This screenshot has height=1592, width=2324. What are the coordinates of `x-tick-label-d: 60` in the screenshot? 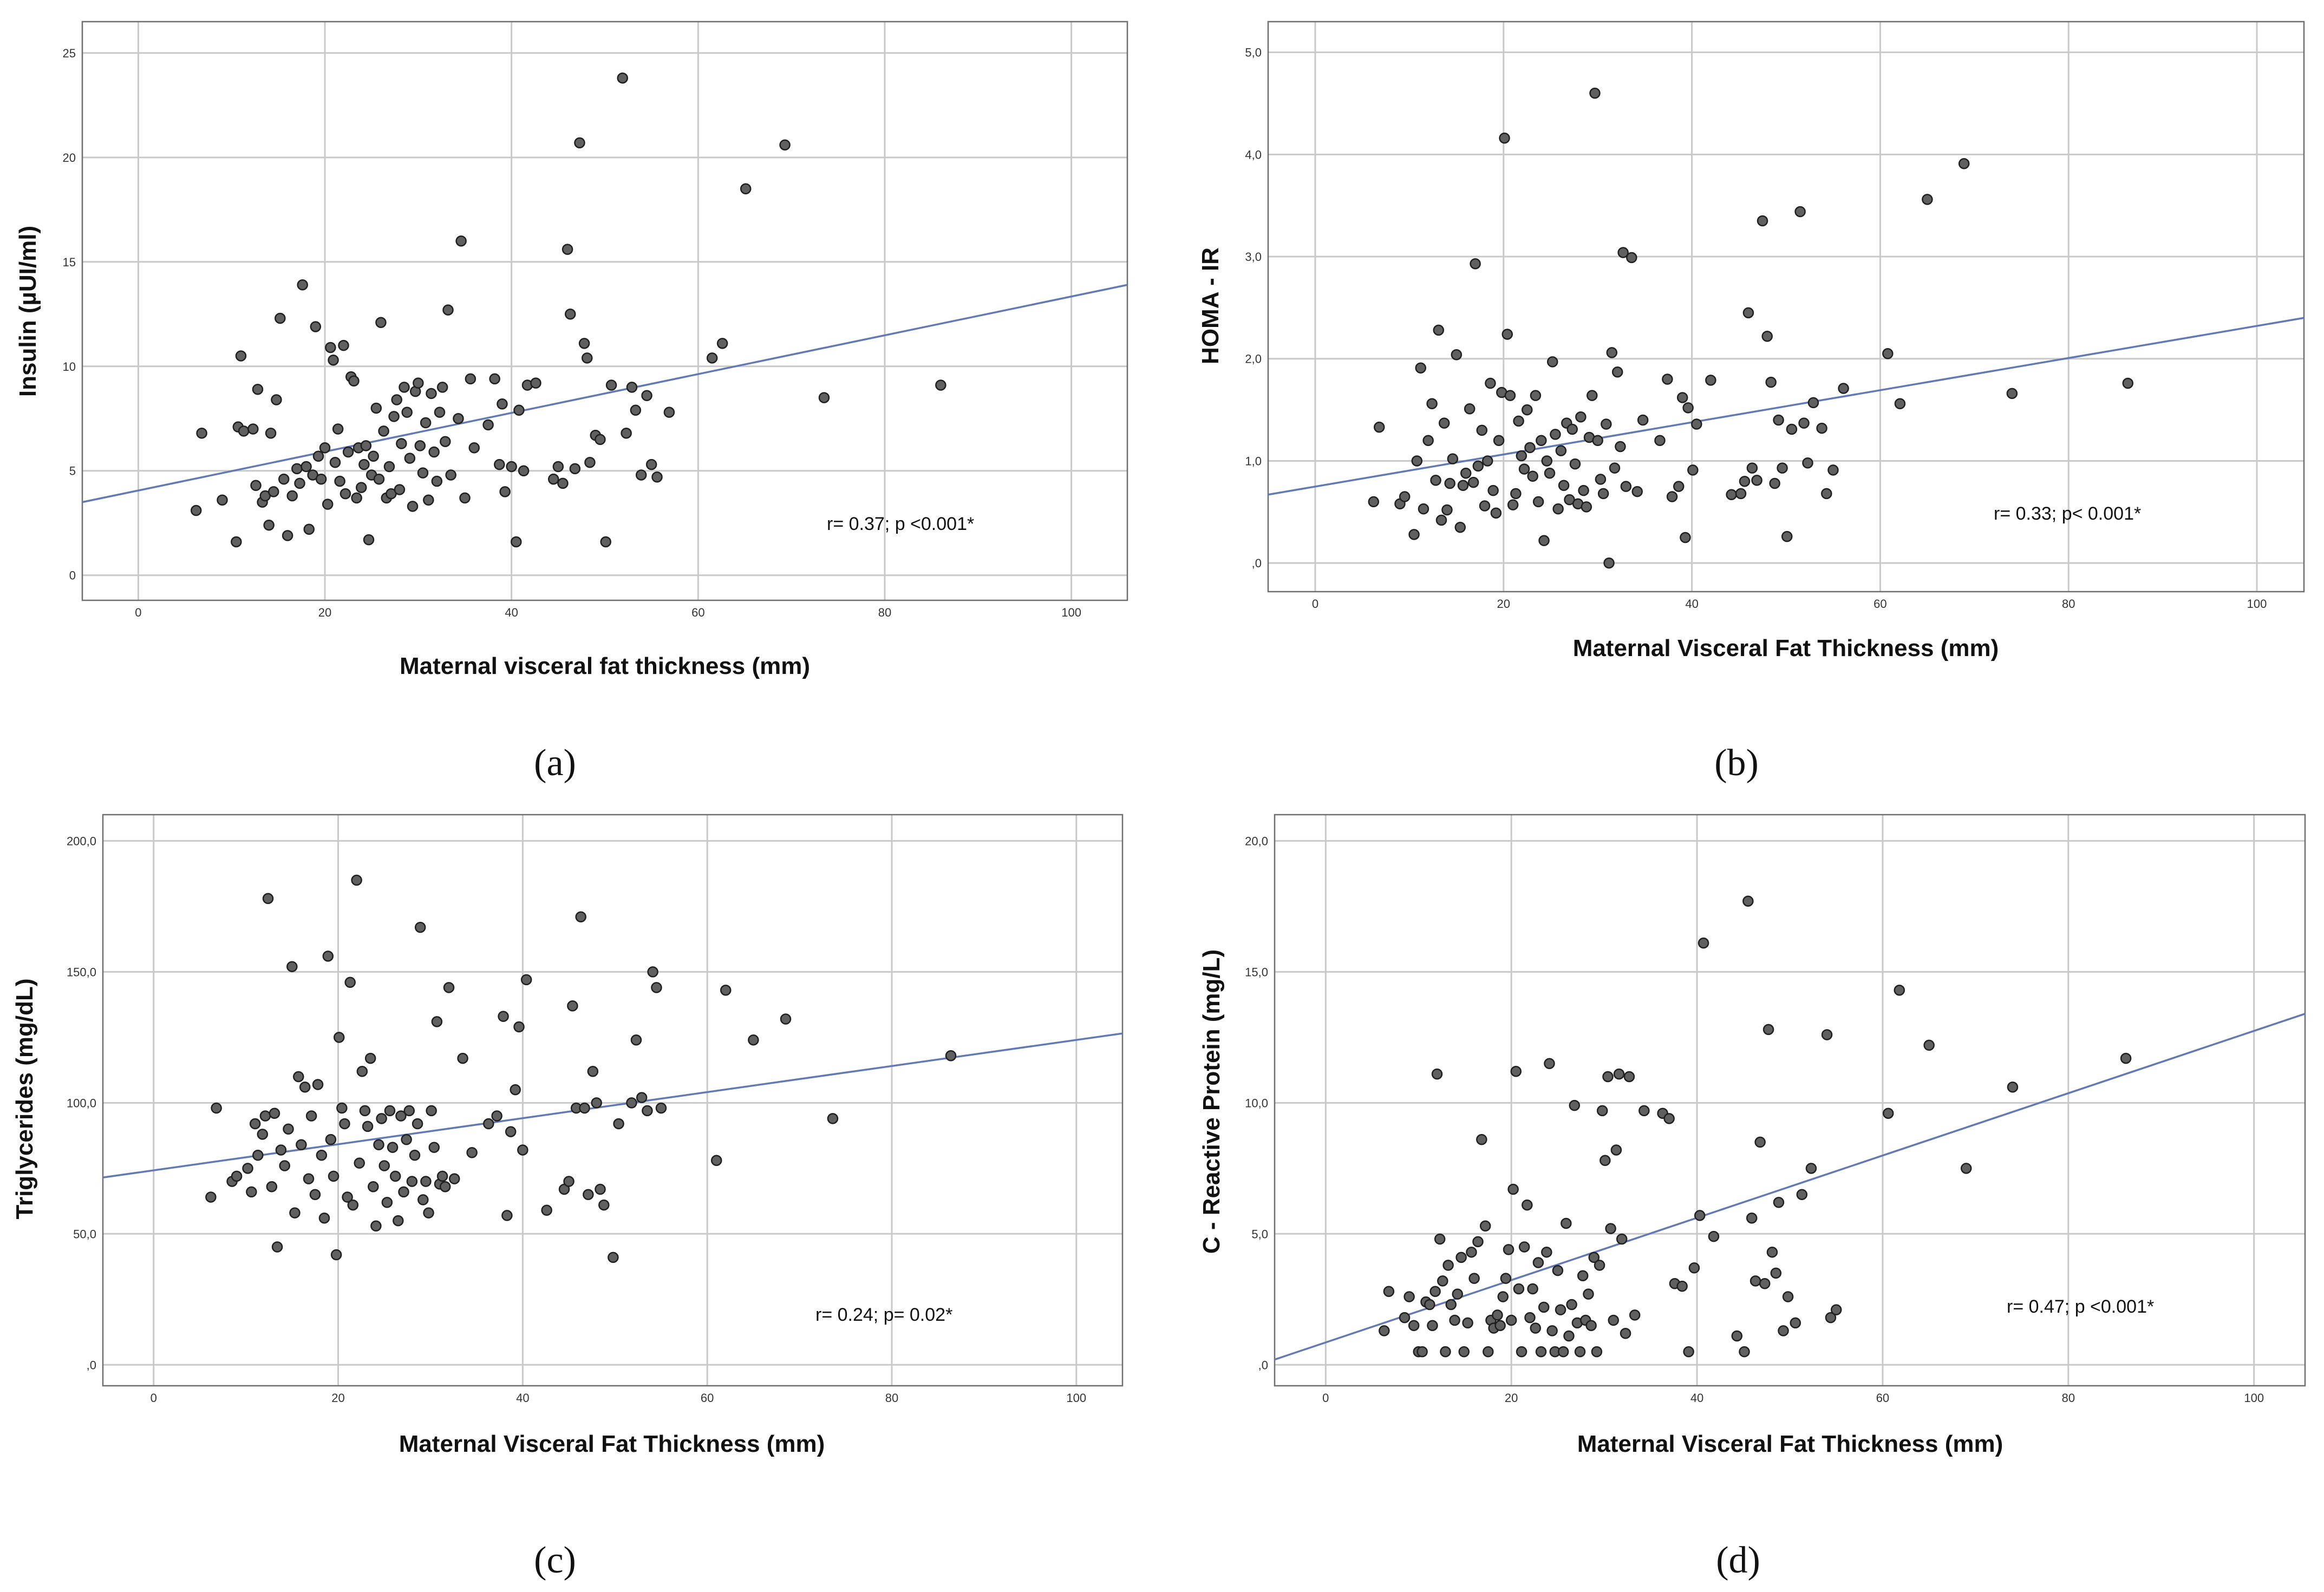 It's located at (1882, 1398).